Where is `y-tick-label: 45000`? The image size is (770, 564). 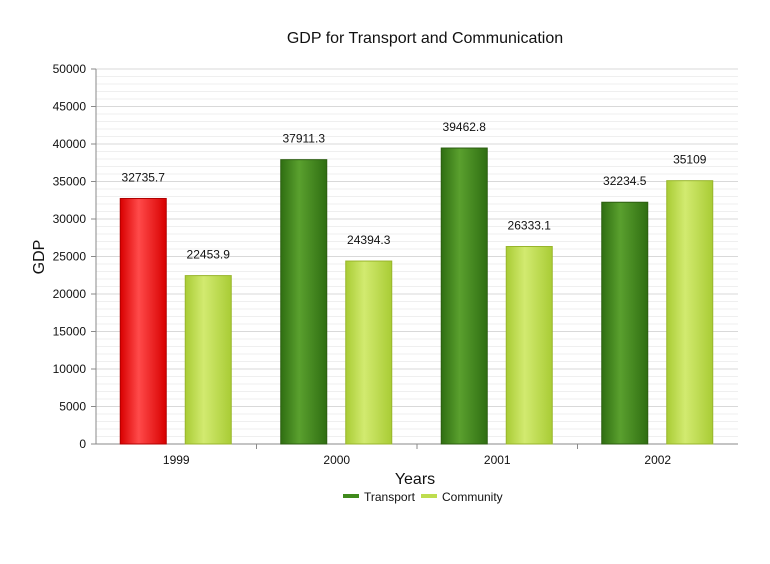
y-tick-label: 45000 is located at coordinates (70, 107).